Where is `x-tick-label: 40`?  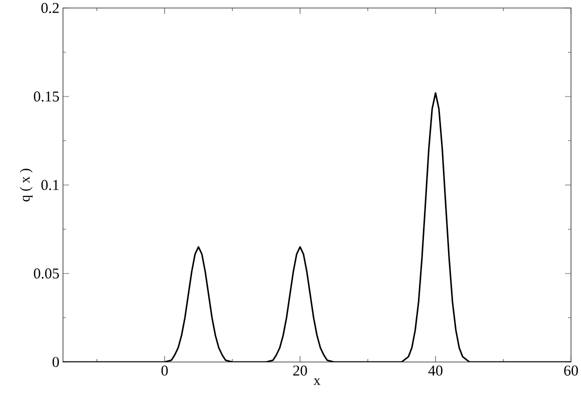
x-tick-label: 40 is located at coordinates (435, 371).